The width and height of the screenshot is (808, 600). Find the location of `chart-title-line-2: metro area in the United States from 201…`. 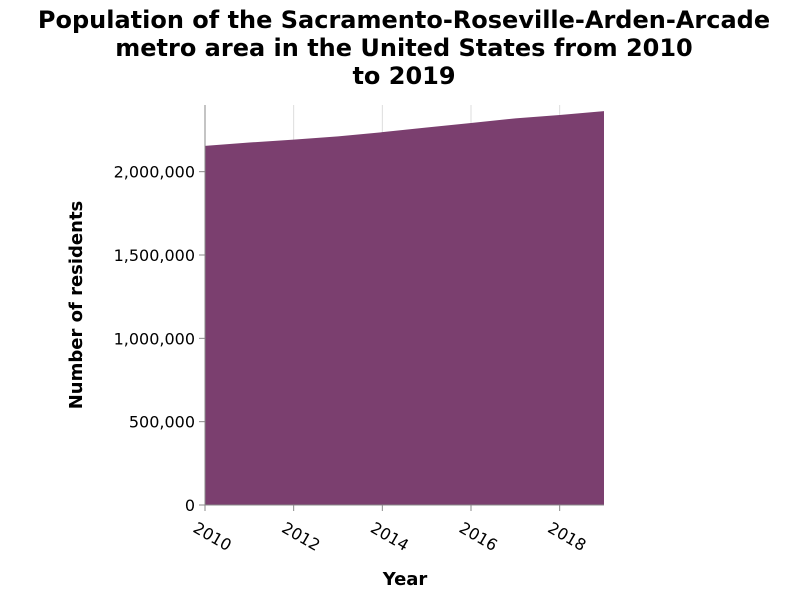

chart-title-line-2: metro area in the United States from 201… is located at coordinates (404, 48).